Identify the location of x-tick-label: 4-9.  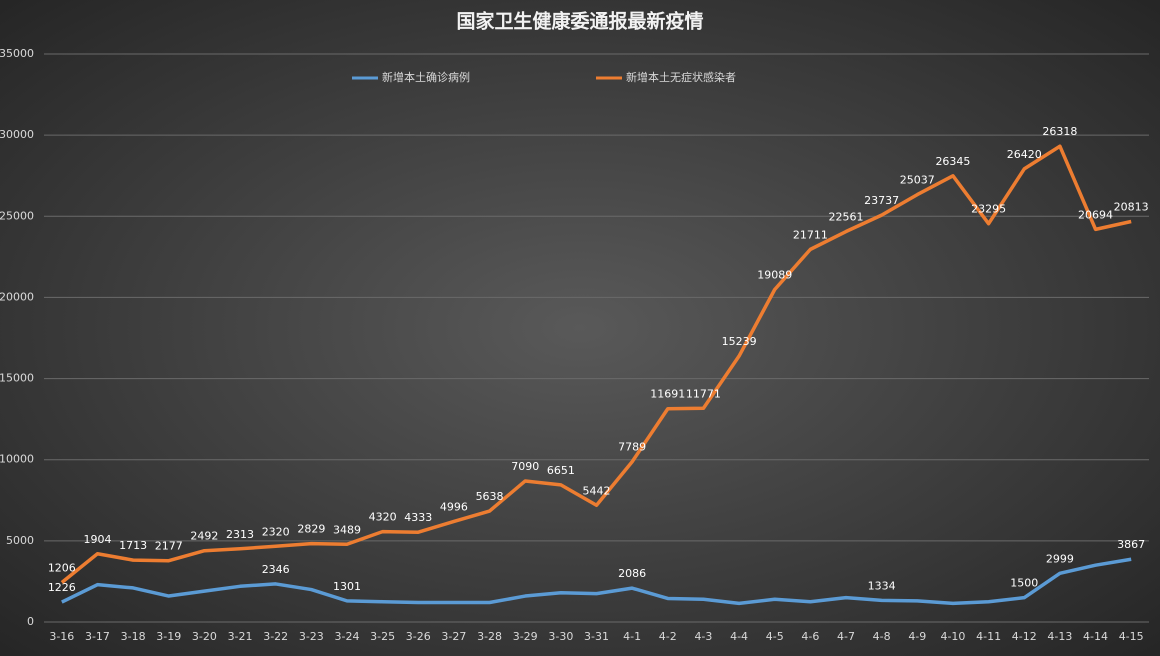
(917, 636).